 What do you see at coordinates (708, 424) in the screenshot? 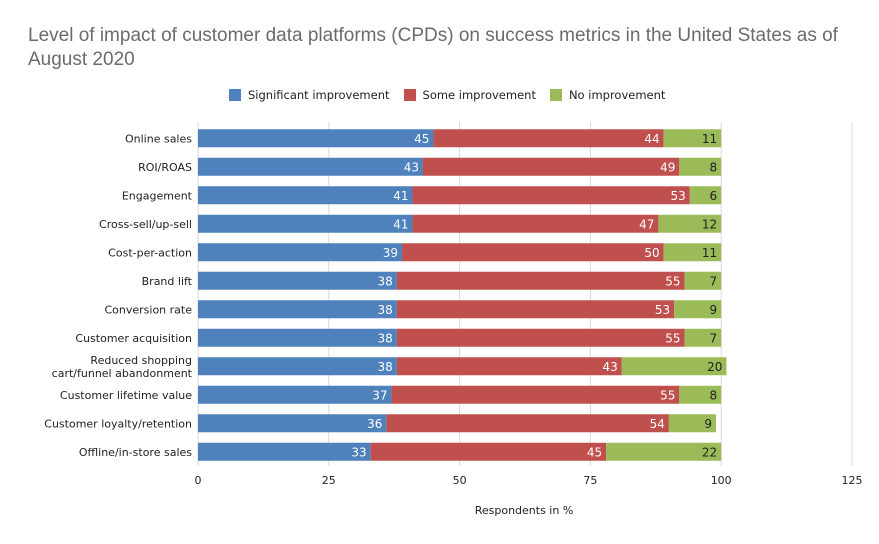
I see `data-label: 9` at bounding box center [708, 424].